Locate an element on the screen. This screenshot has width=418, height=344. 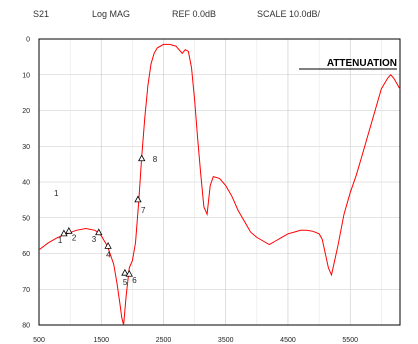
x-axis-ticks: 500 1500 2500 3500 4500 5500 is located at coordinates (195, 340).